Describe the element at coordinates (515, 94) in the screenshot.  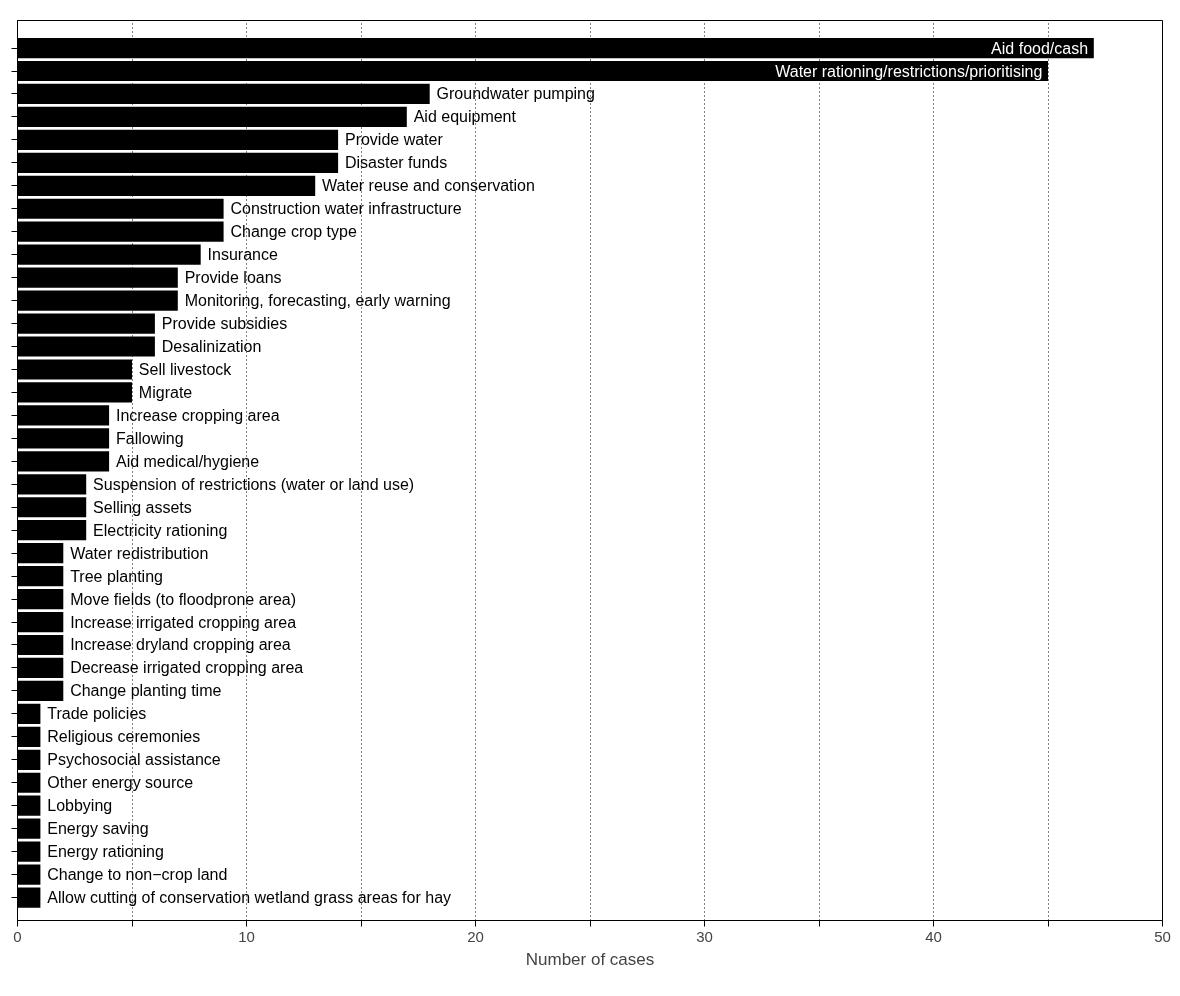
I see `y-tick-label: Groundwater pumping` at that location.